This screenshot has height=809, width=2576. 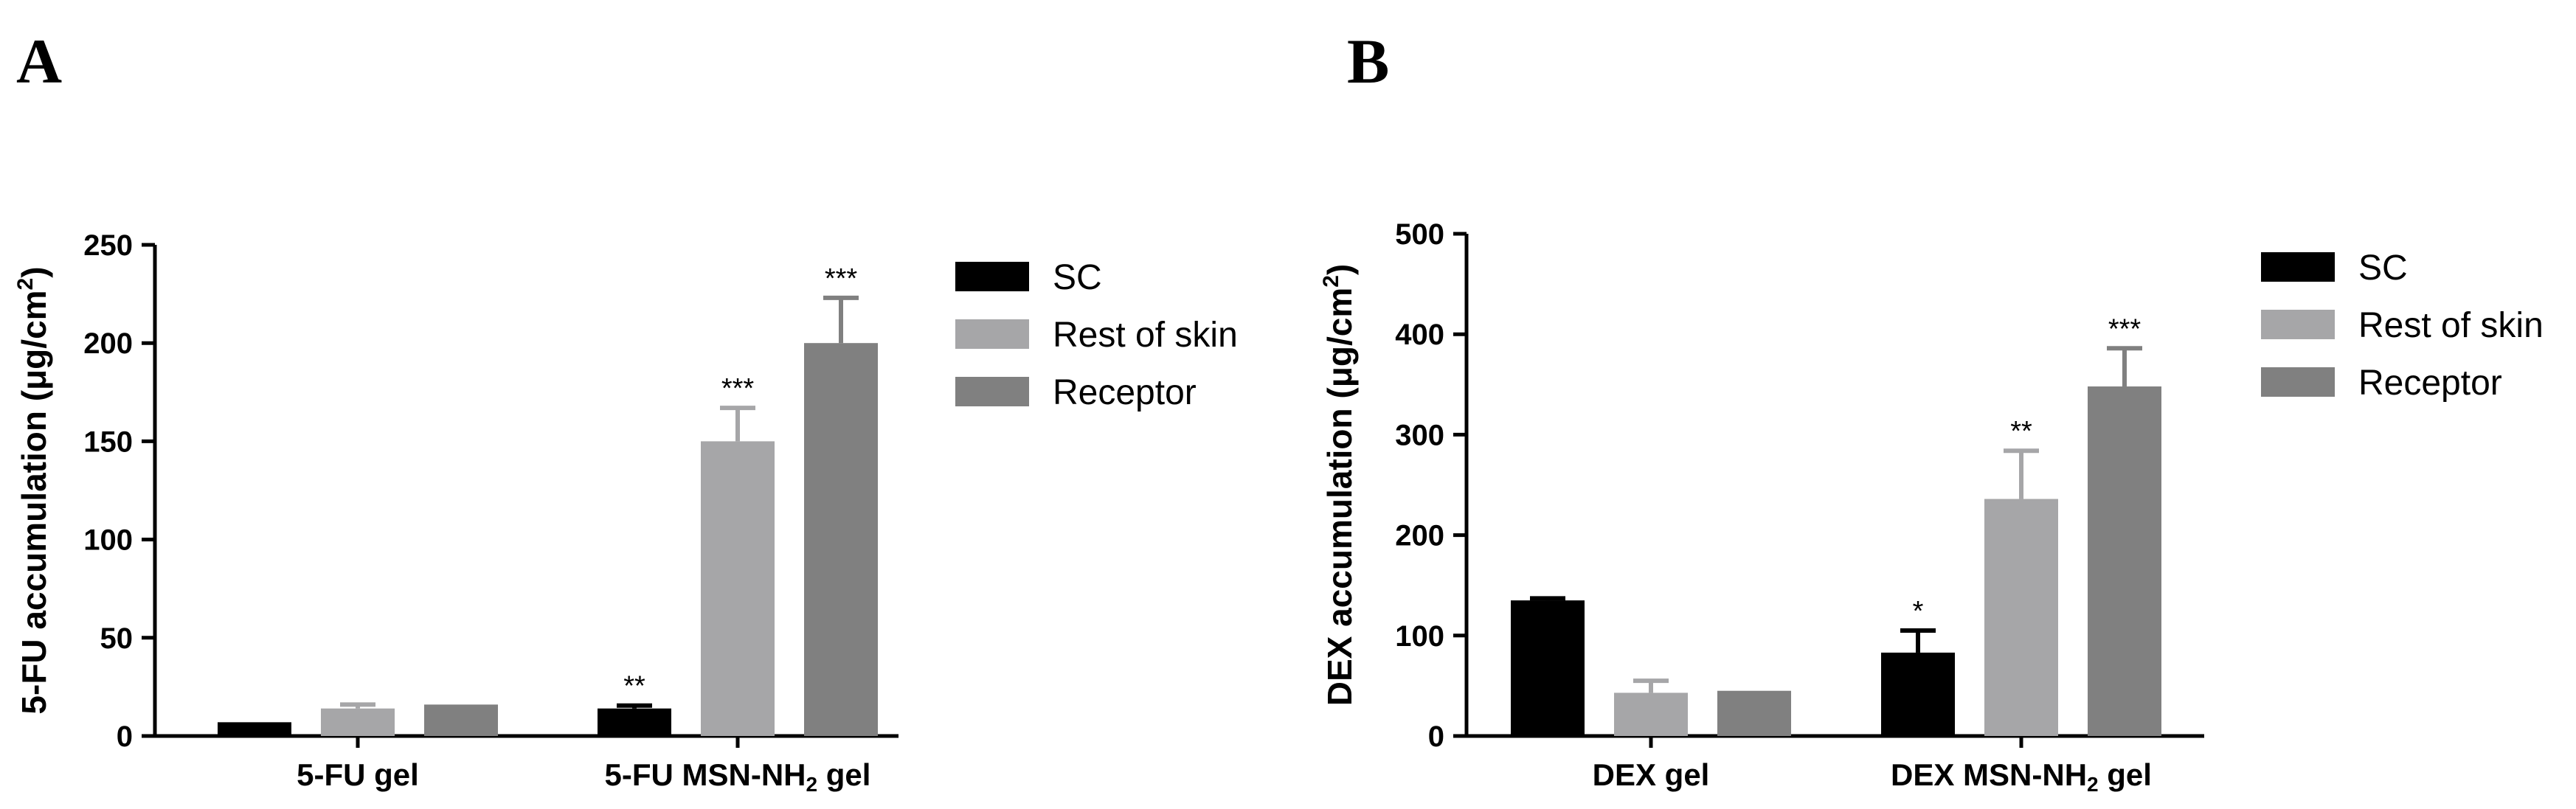 What do you see at coordinates (117, 638) in the screenshot?
I see `y-tick-label: 50` at bounding box center [117, 638].